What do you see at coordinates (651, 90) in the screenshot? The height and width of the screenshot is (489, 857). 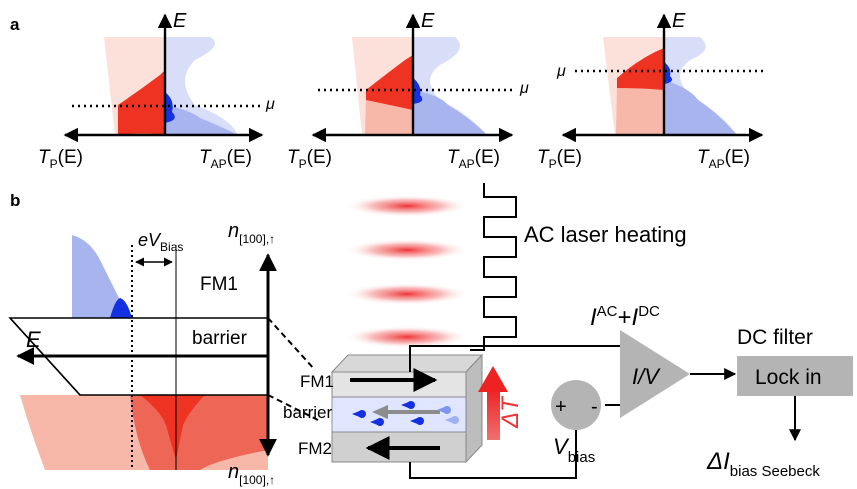 I see `dos-plot-3: E μ TP(E) TAP(E)` at bounding box center [651, 90].